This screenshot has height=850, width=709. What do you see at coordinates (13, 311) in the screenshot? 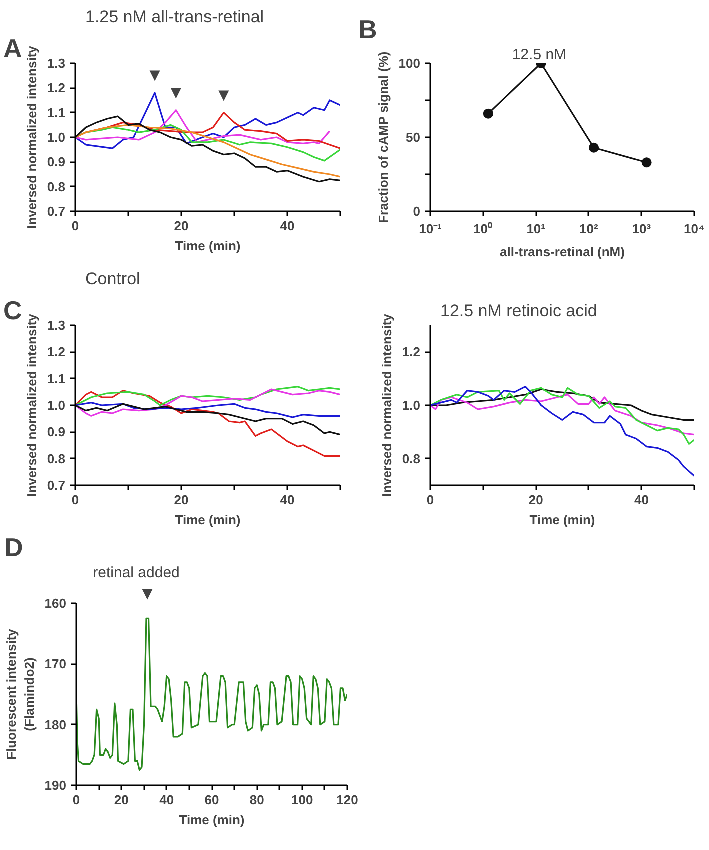
I see `text: C` at bounding box center [13, 311].